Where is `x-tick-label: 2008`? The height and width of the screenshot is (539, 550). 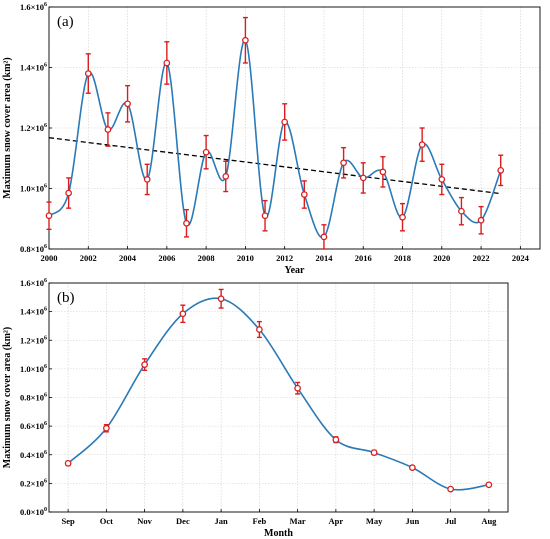
x-tick-label: 2008 is located at coordinates (206, 258).